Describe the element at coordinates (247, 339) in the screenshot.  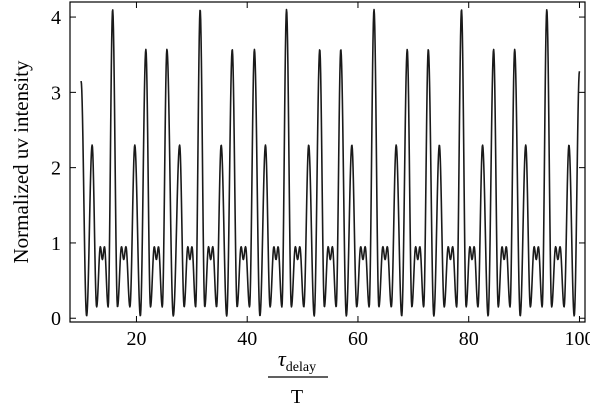
I see `x-tick-label: 40` at that location.